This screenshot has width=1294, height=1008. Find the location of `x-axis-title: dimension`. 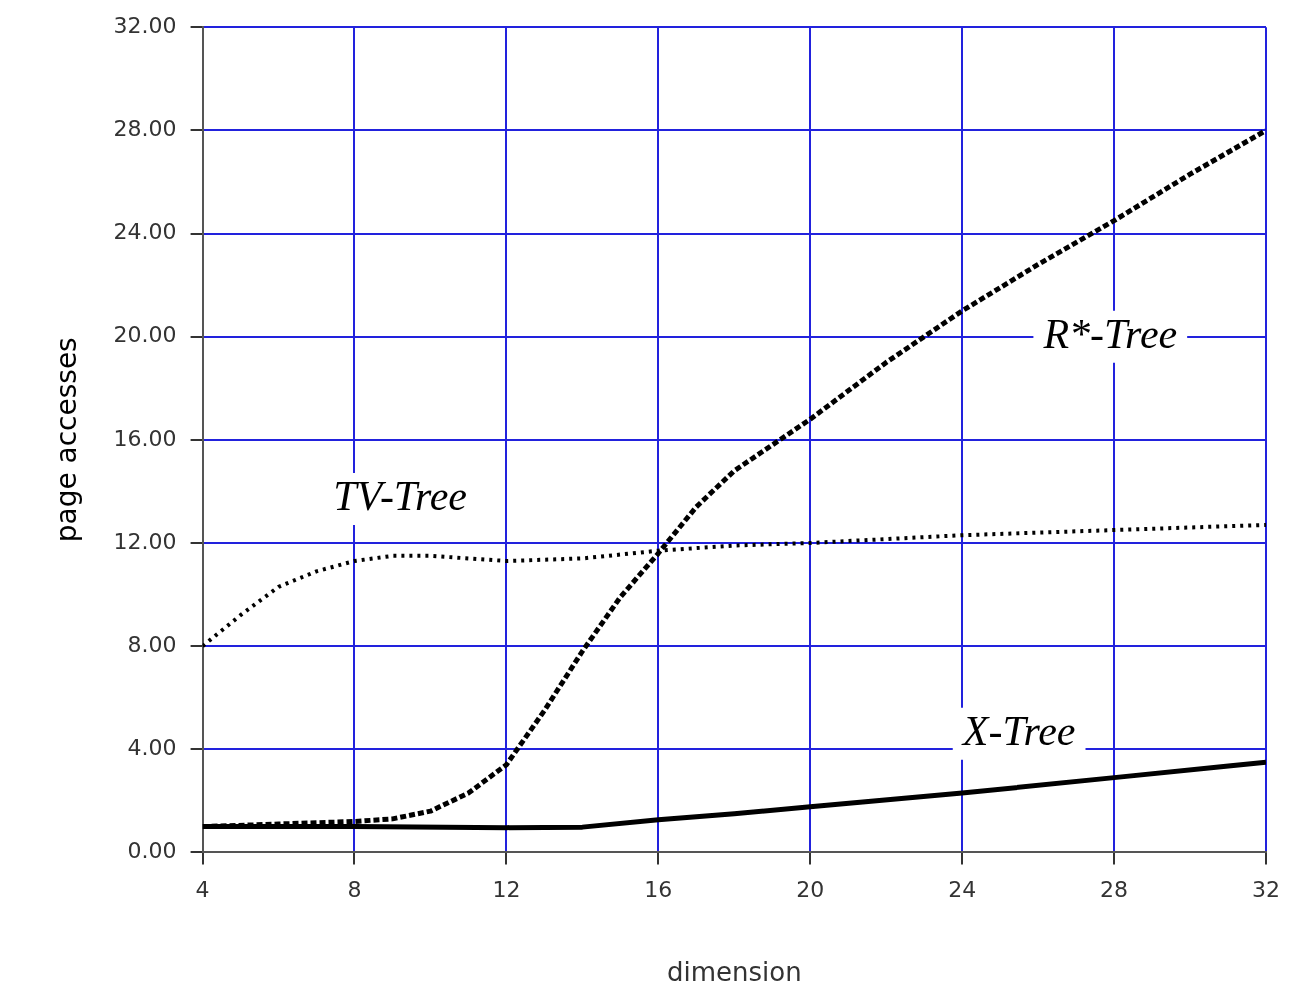

x-axis-title: dimension is located at coordinates (734, 972).